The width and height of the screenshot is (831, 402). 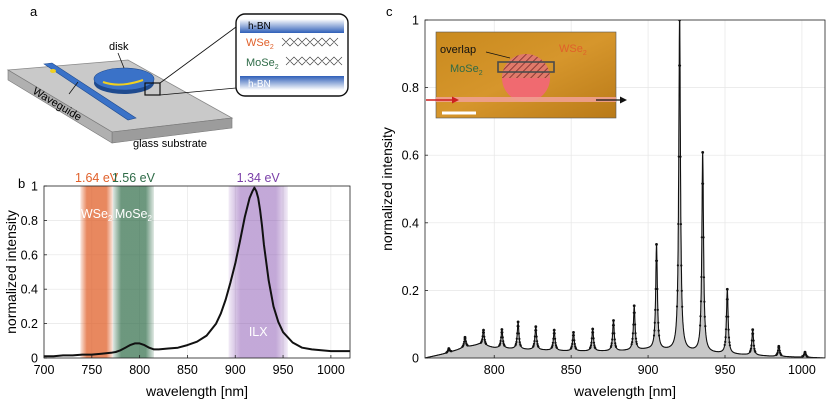 What do you see at coordinates (96, 272) in the screenshot?
I see `band-wse2` at bounding box center [96, 272].